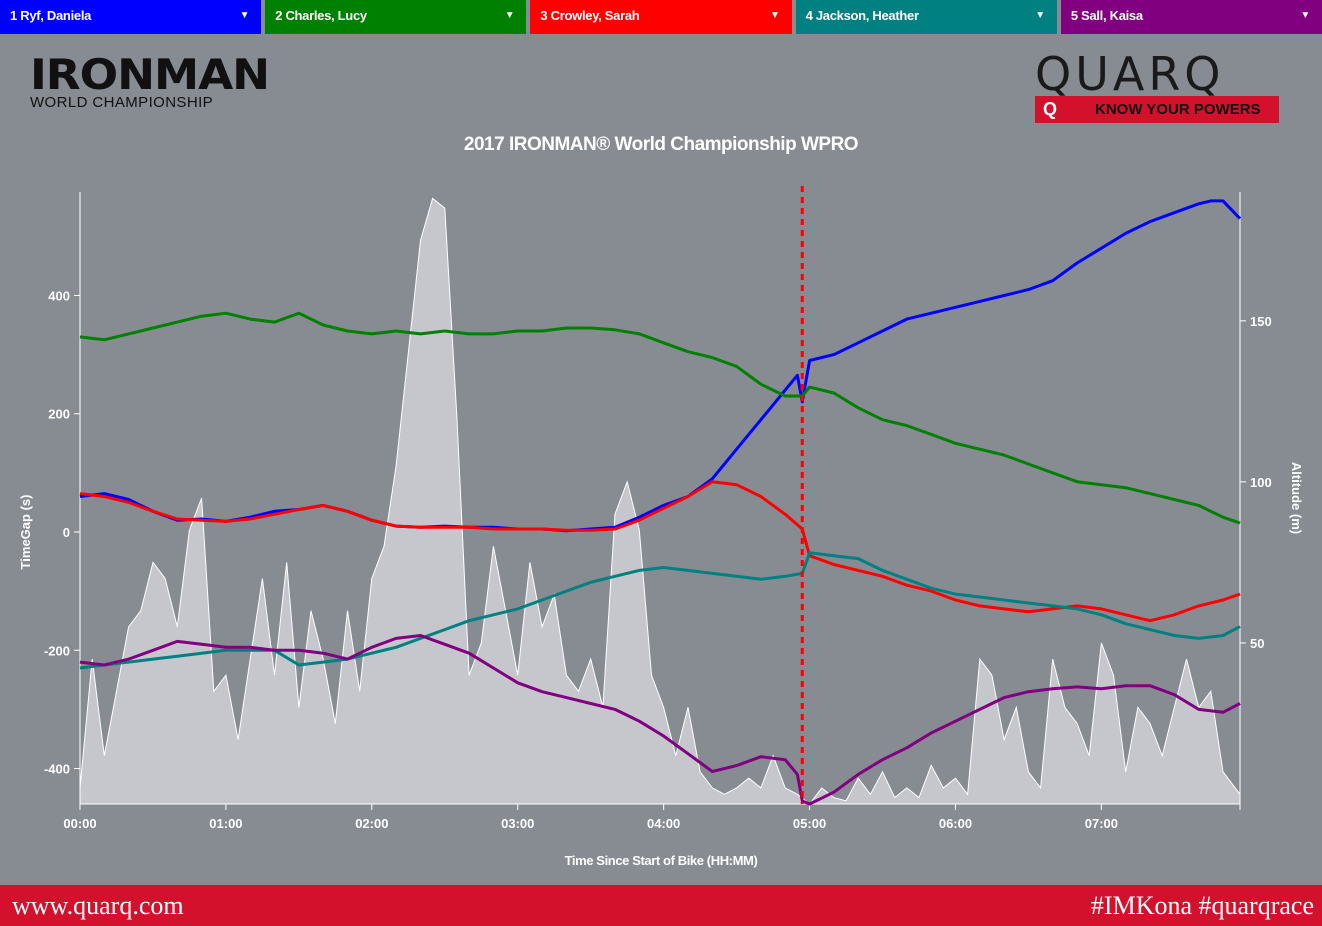 This screenshot has height=926, width=1322. What do you see at coordinates (1261, 321) in the screenshot?
I see `y2-tick-label: 150` at bounding box center [1261, 321].